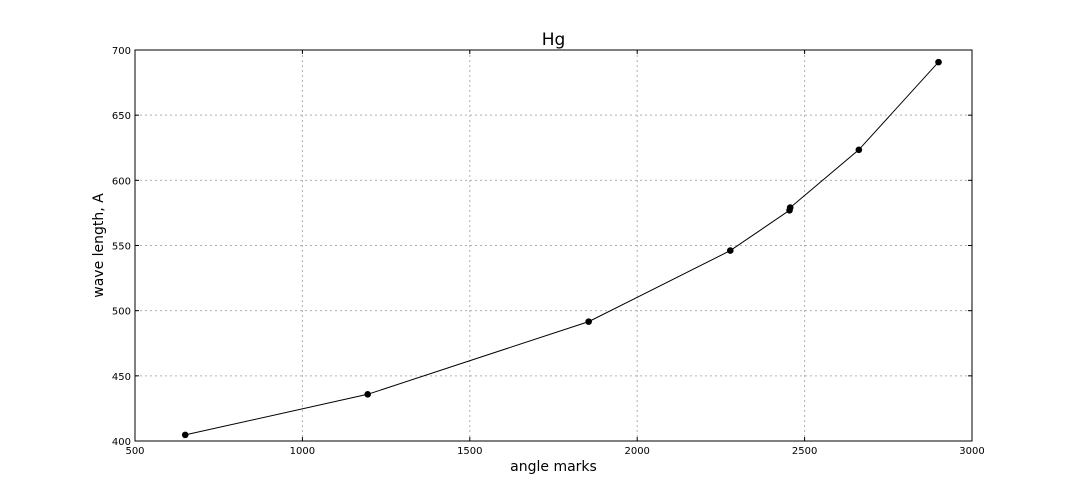  I want to click on y-tick-label: 450, so click(121, 377).